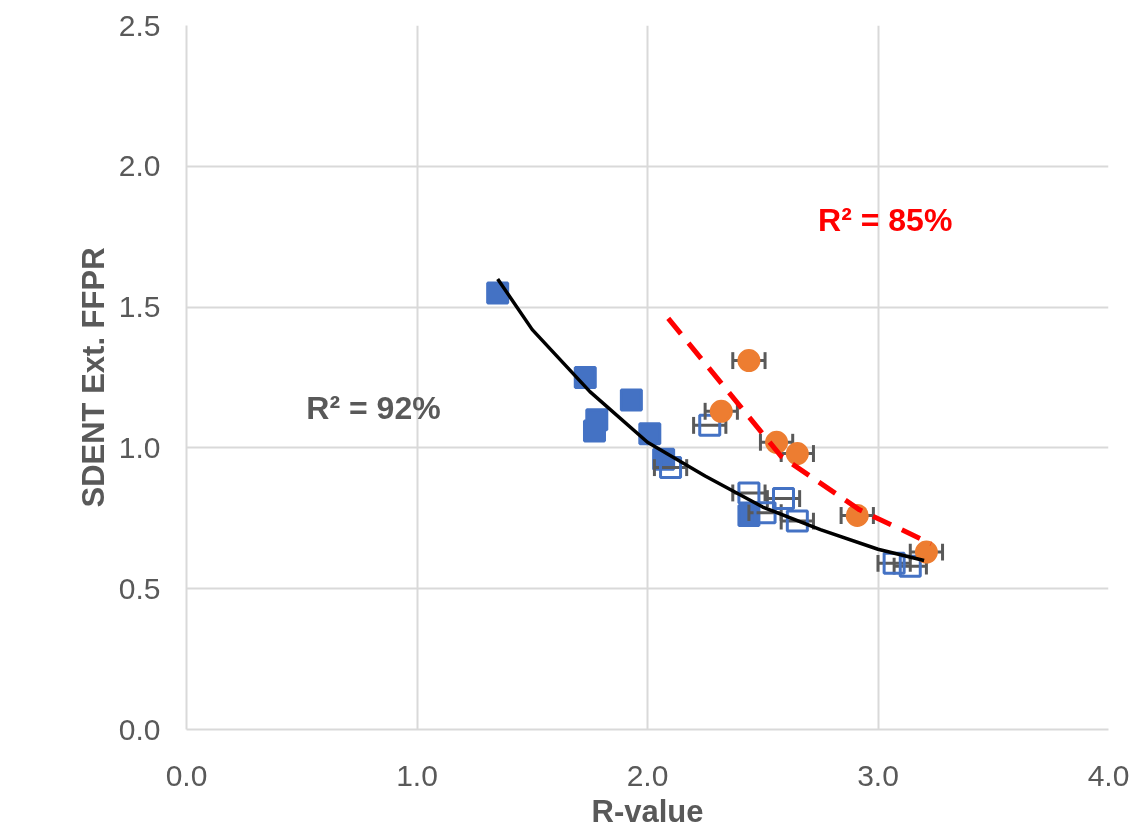  Describe the element at coordinates (878, 775) in the screenshot. I see `x-tick-label: 3.0` at that location.